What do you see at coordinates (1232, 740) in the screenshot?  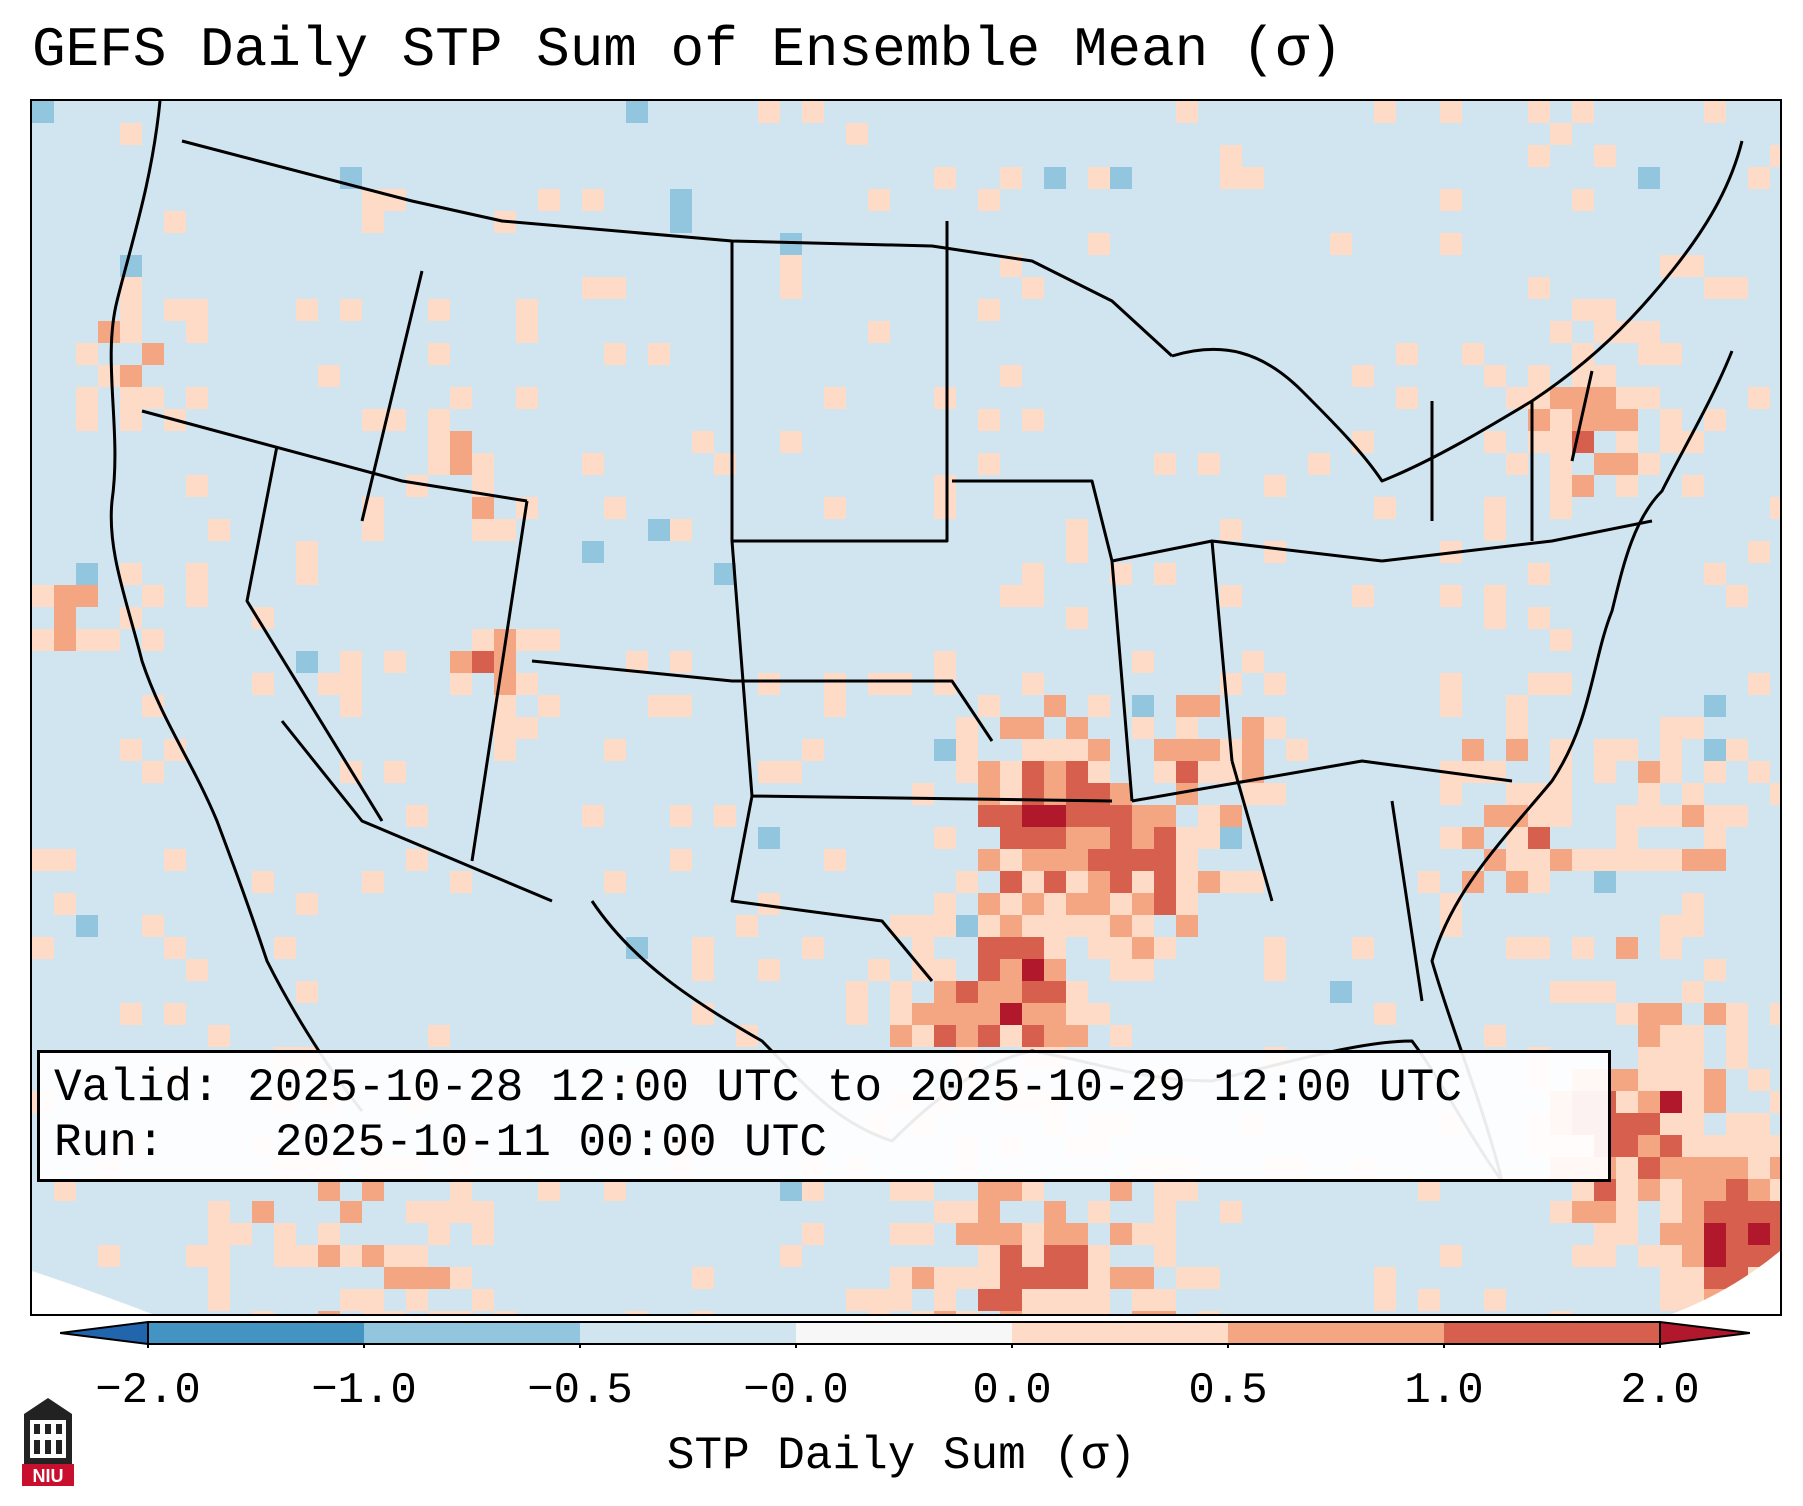 I see `state-lines-east` at bounding box center [1232, 740].